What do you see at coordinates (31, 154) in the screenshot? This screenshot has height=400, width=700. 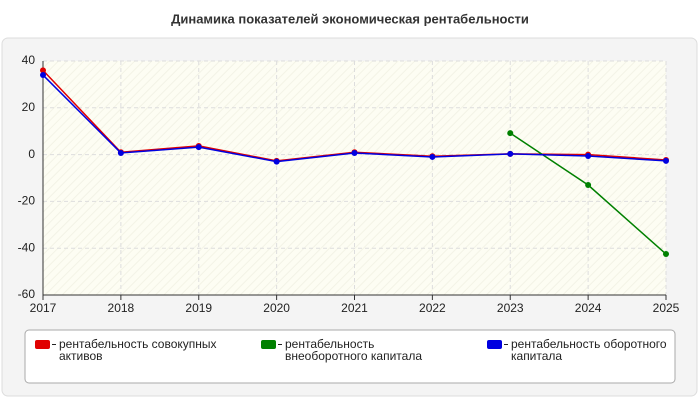 I see `y-tick-label: 0` at bounding box center [31, 154].